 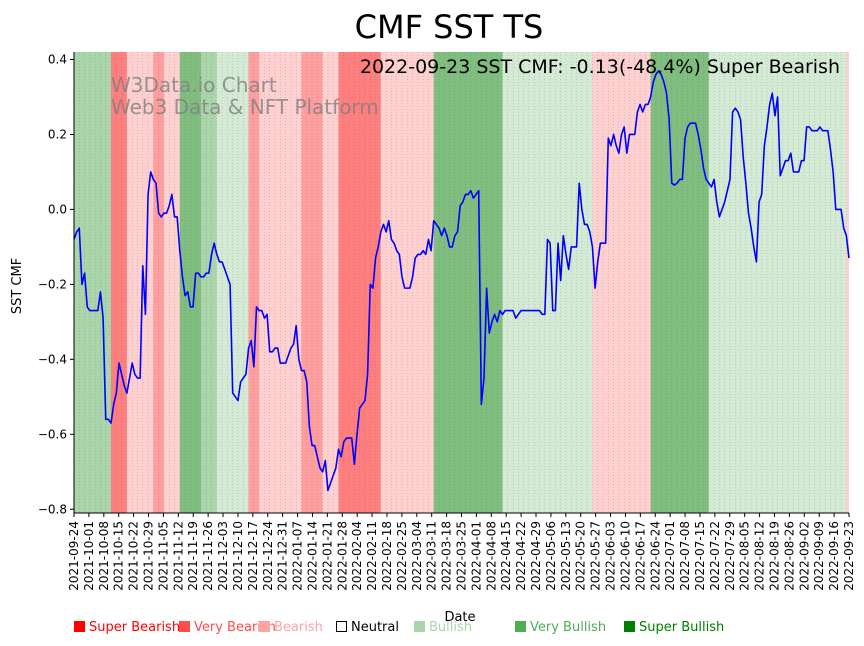 What do you see at coordinates (74, 556) in the screenshot?
I see `x-tick-label: 2021-09-24` at bounding box center [74, 556].